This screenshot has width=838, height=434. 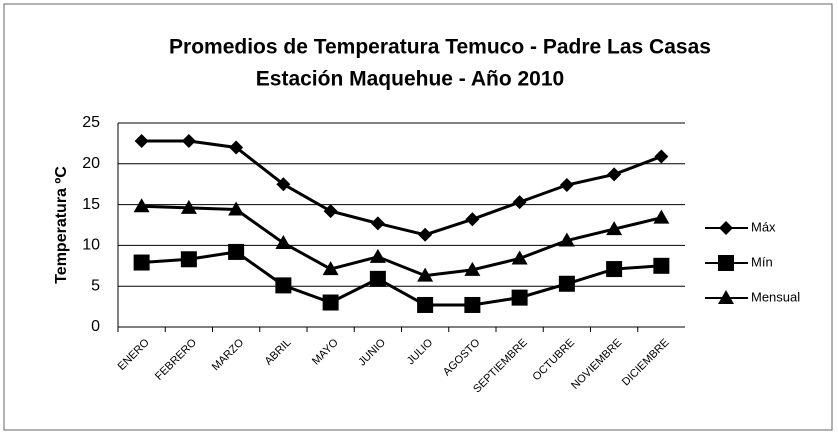 I want to click on y-tick-label: 0, so click(x=95, y=326).